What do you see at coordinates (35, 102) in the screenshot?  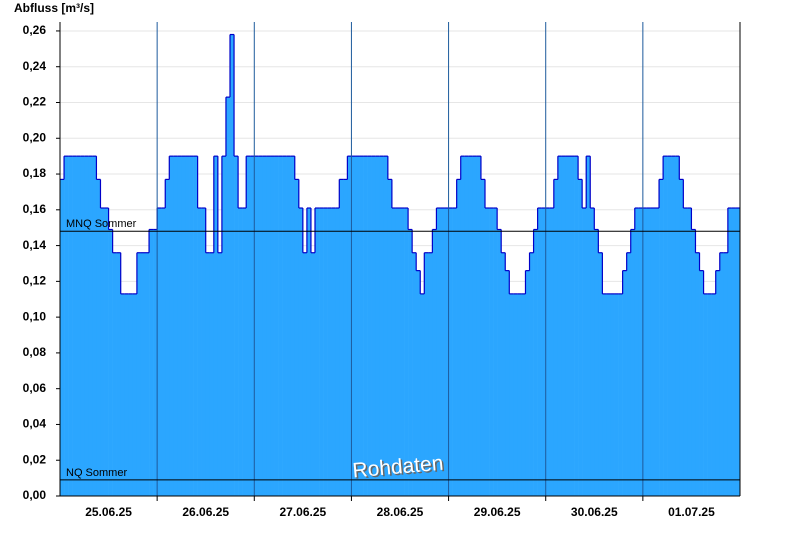 I see `y-tick-label: 0,22` at bounding box center [35, 102].